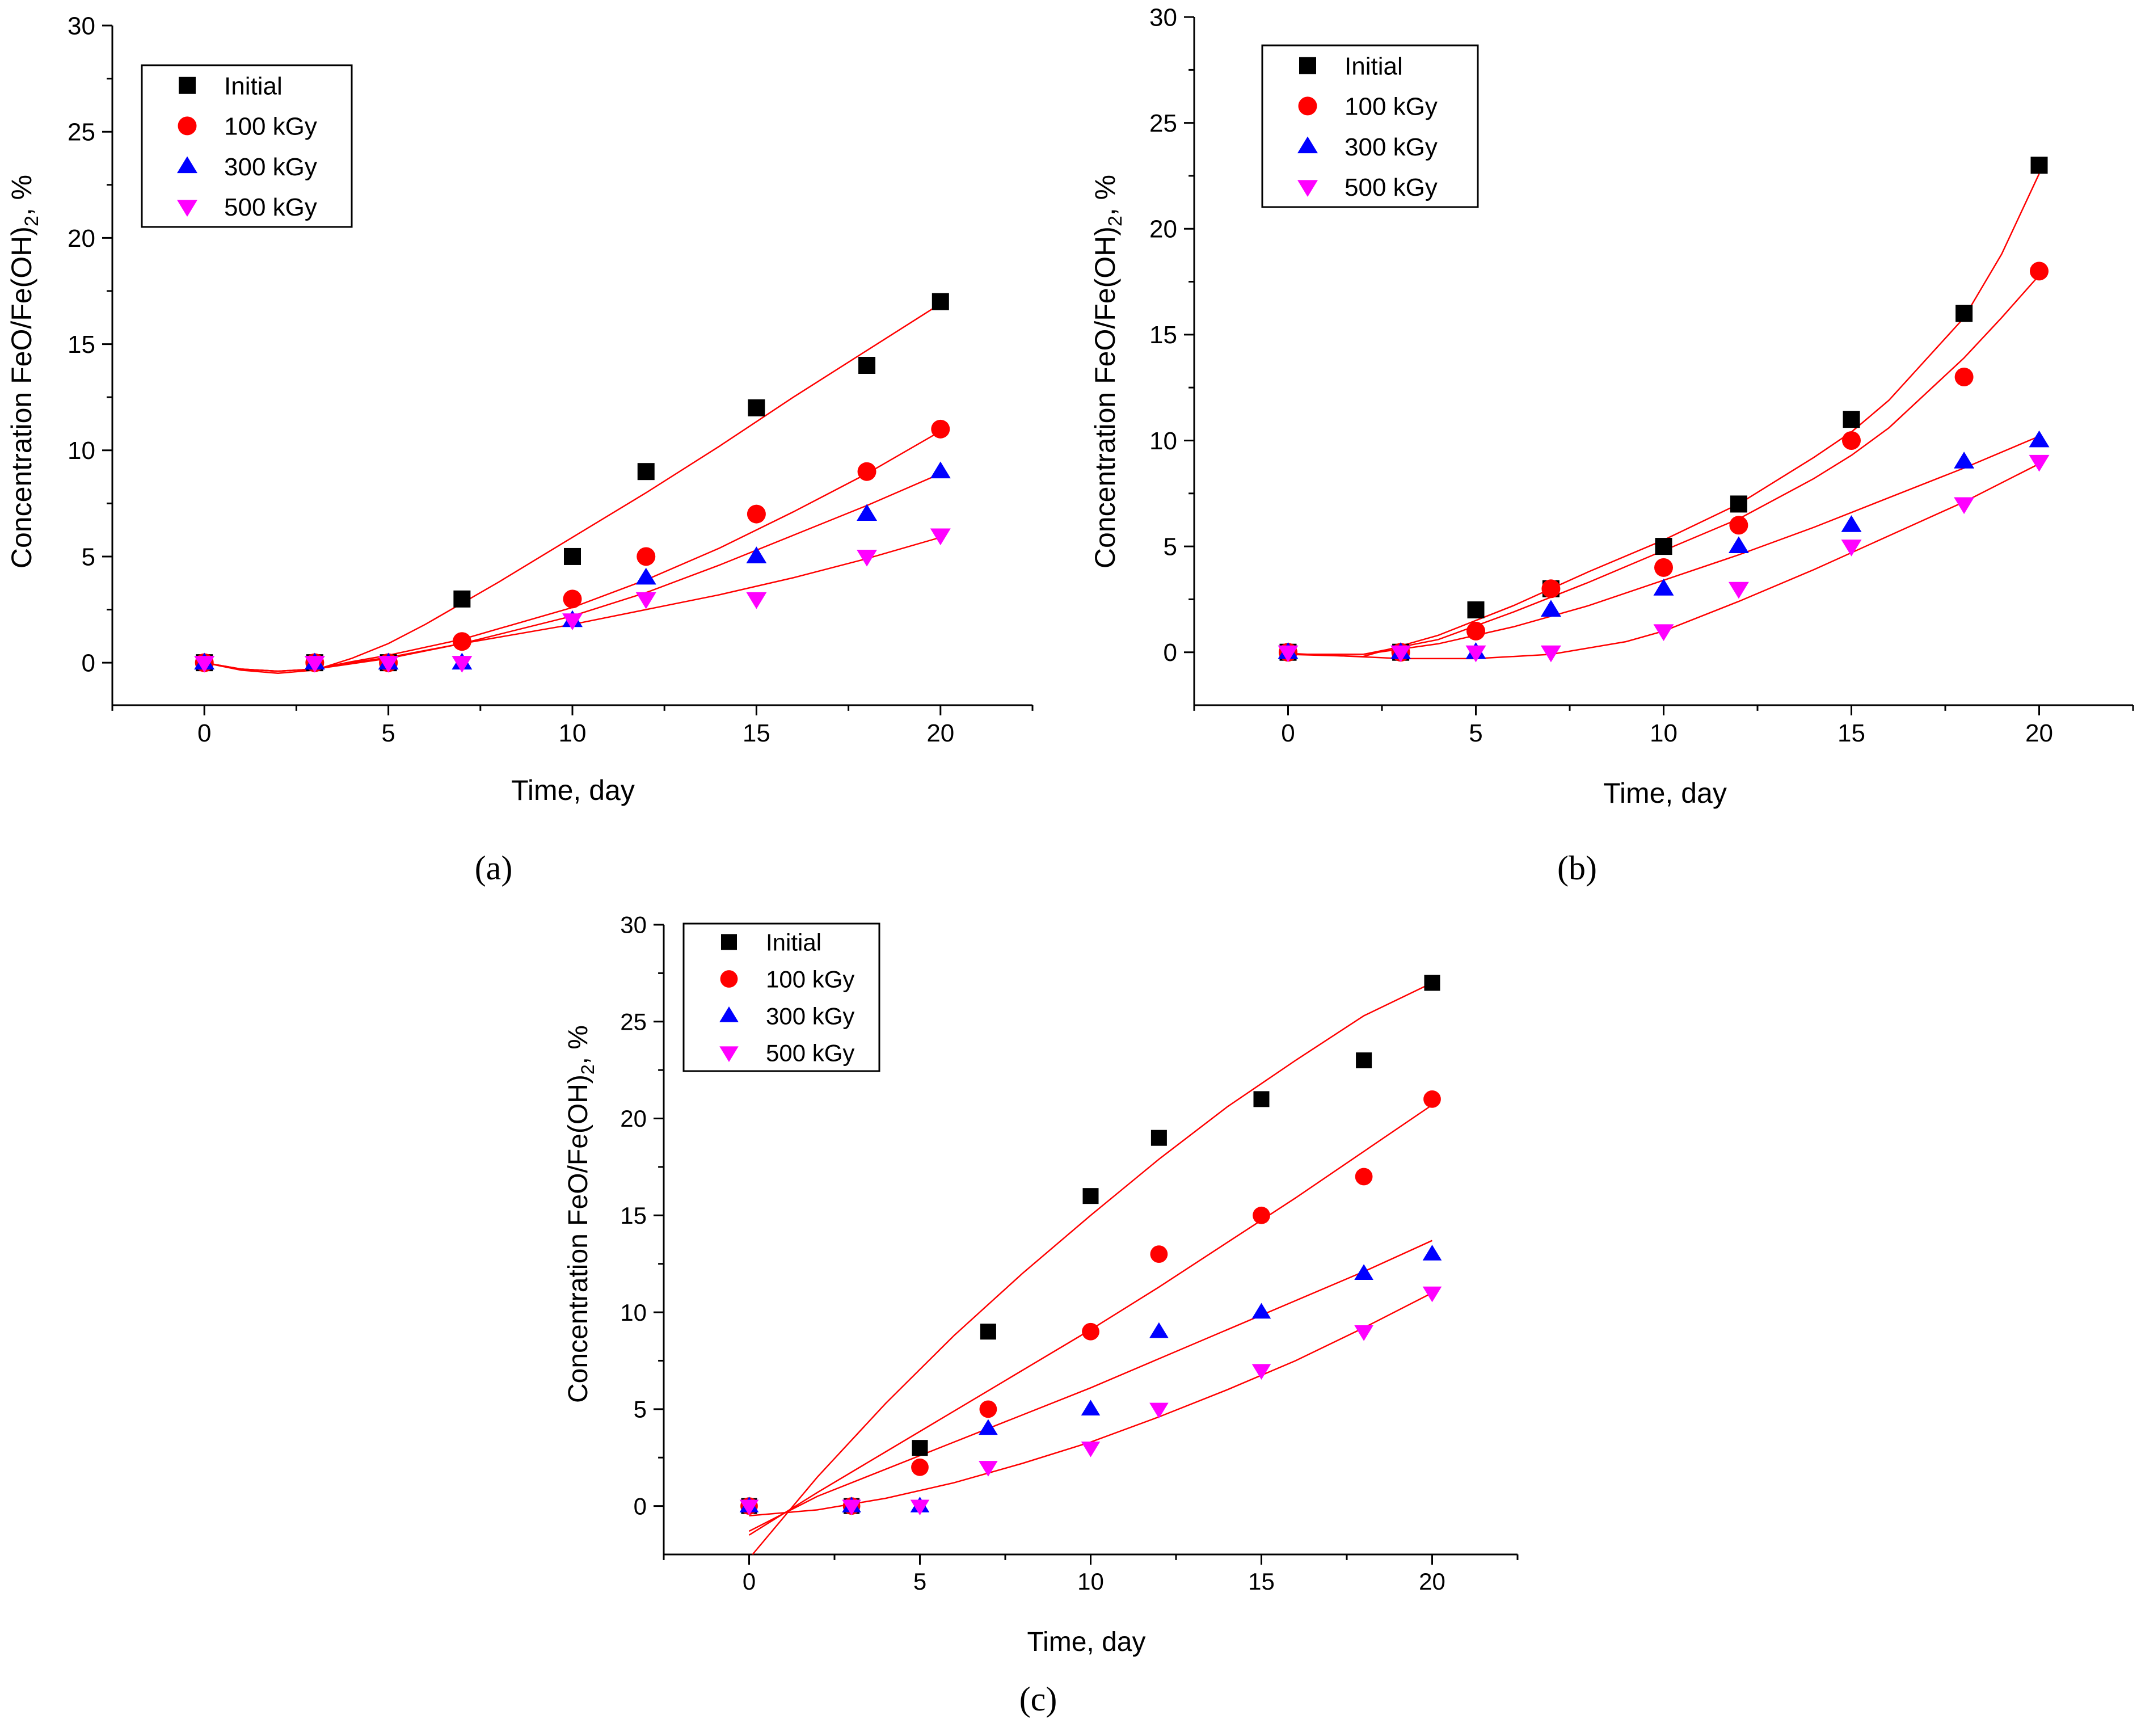 The width and height of the screenshot is (2141, 1736). I want to click on y-tick-label-b: 25, so click(1163, 123).